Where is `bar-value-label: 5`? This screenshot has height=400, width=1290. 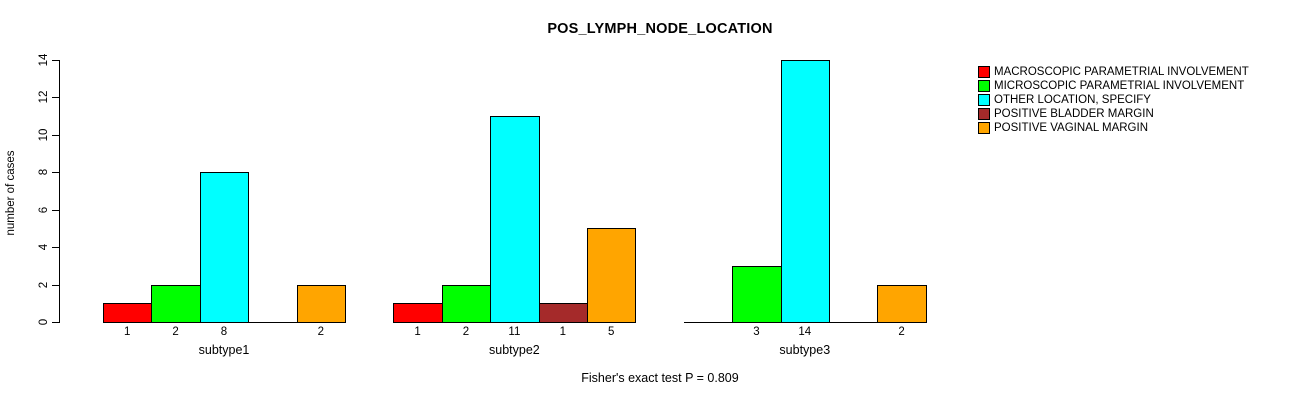 bar-value-label: 5 is located at coordinates (611, 332).